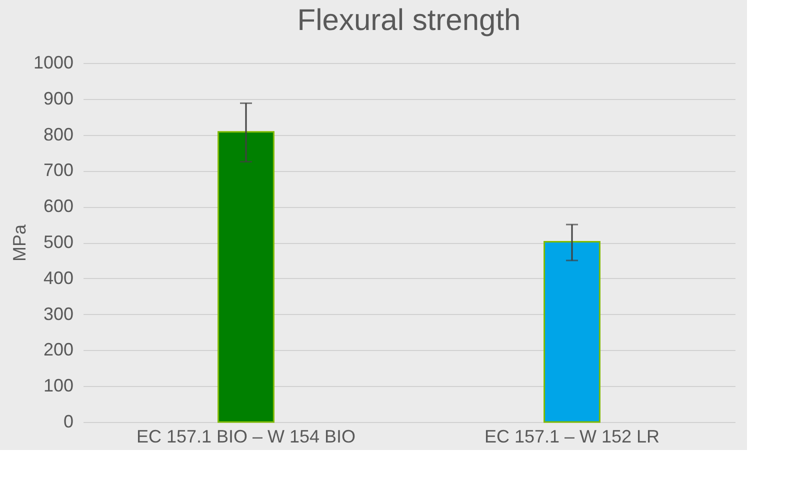 Image resolution: width=792 pixels, height=478 pixels. Describe the element at coordinates (58, 98) in the screenshot. I see `y-tick-label: 900` at that location.